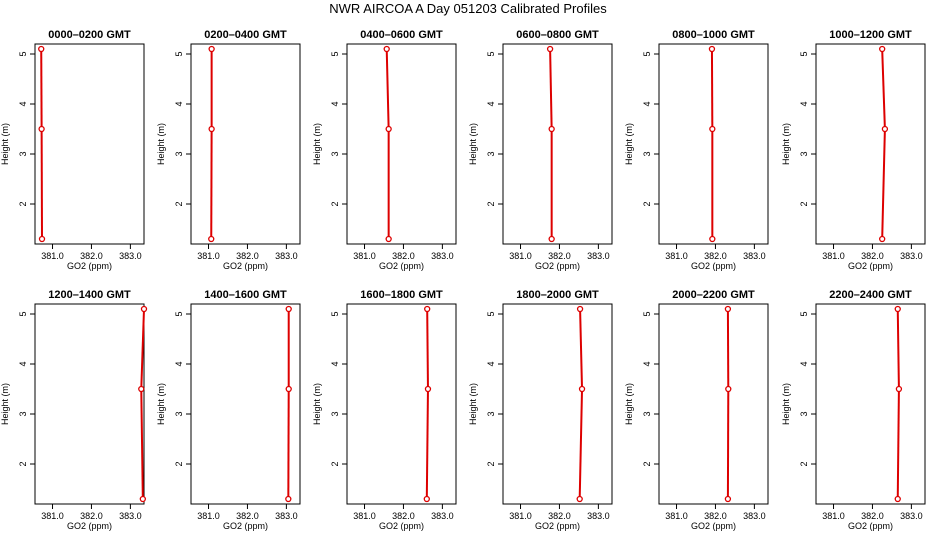 This screenshot has height=540, width=936. I want to click on panel-7-ytick-label: 5, so click(23, 313).